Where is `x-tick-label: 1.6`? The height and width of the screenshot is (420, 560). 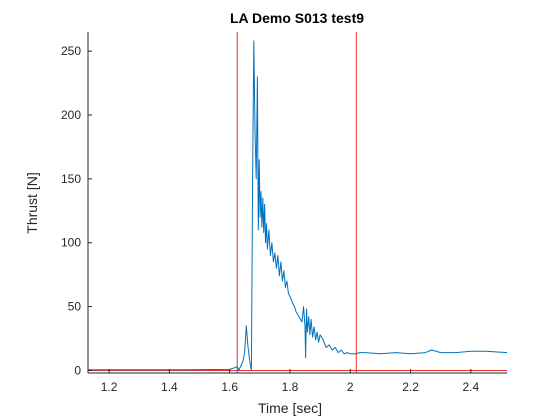
x-tick-label: 1.6 is located at coordinates (229, 387).